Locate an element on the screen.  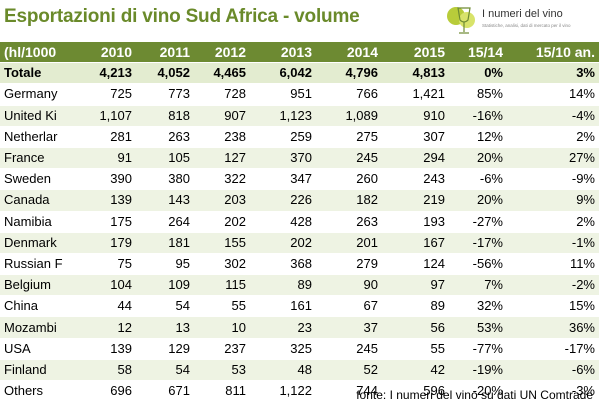
table-cell: 725 is located at coordinates (100, 94).